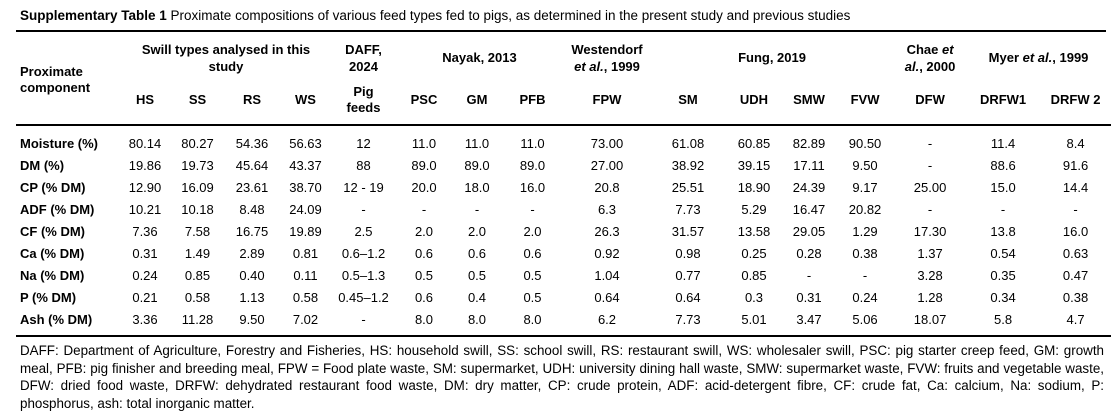 Image resolution: width=1120 pixels, height=413 pixels. What do you see at coordinates (363, 99) in the screenshot?
I see `column-header-pig-feeds: Pig feeds` at bounding box center [363, 99].